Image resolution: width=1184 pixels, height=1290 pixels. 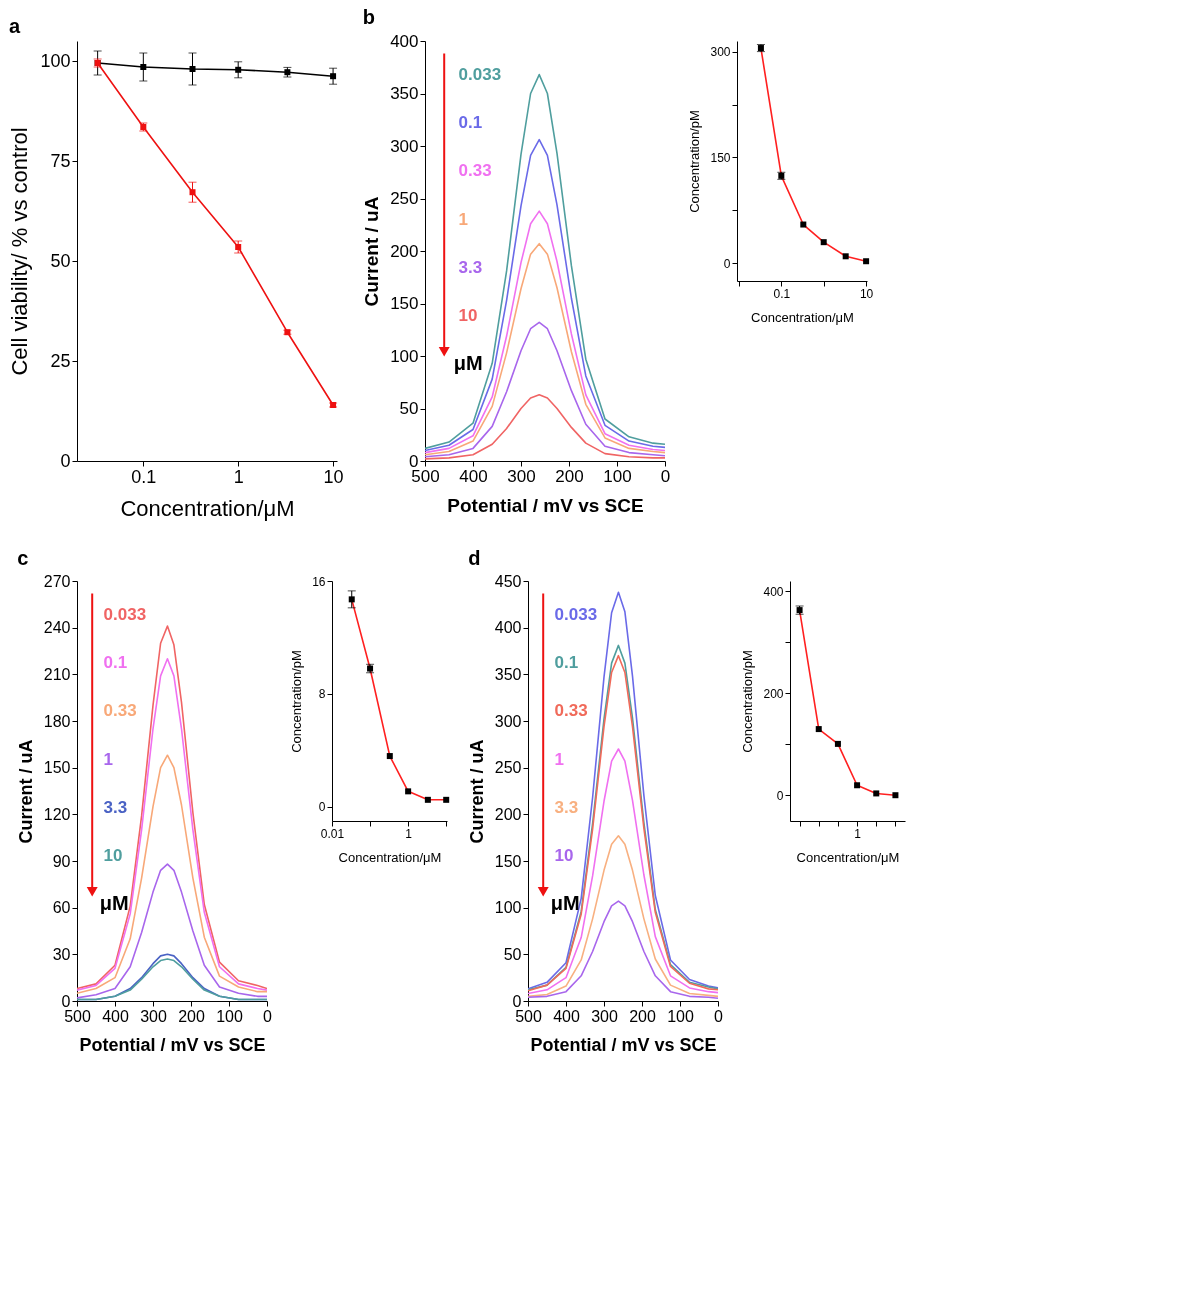 I want to click on y-tick-label: 16, so click(x=319, y=581).